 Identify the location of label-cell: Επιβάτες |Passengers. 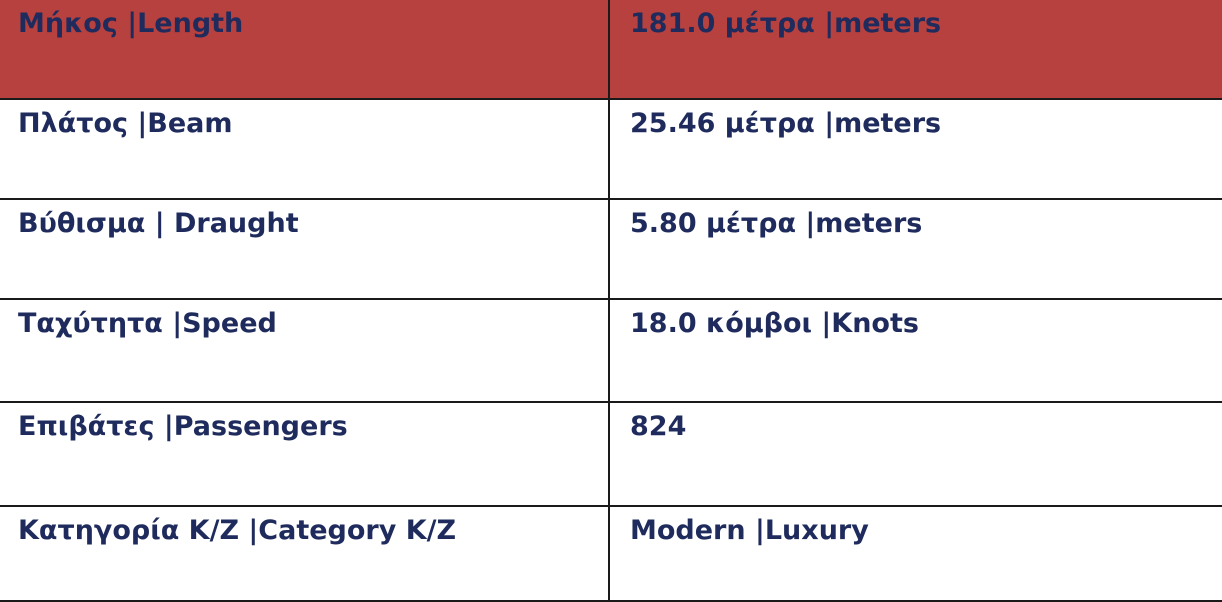
(305, 454).